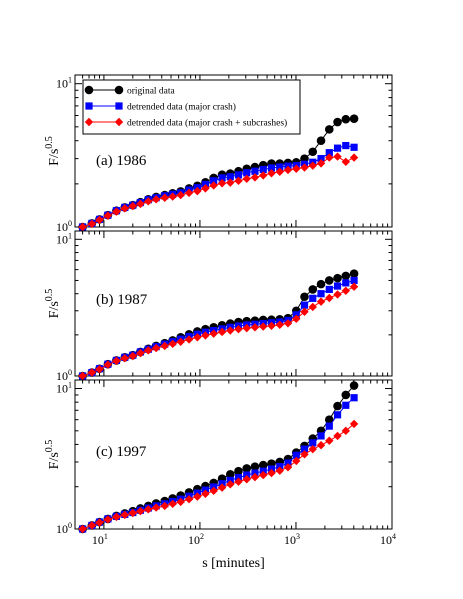 The height and width of the screenshot is (599, 463). Describe the element at coordinates (130, 91) in the screenshot. I see `legend-entry: original data` at that location.